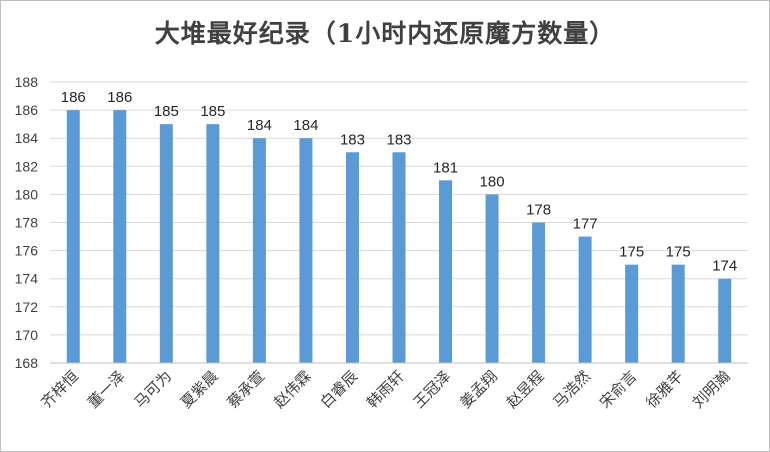 Image resolution: width=770 pixels, height=452 pixels. Describe the element at coordinates (445, 167) in the screenshot. I see `data-label: 181` at that location.